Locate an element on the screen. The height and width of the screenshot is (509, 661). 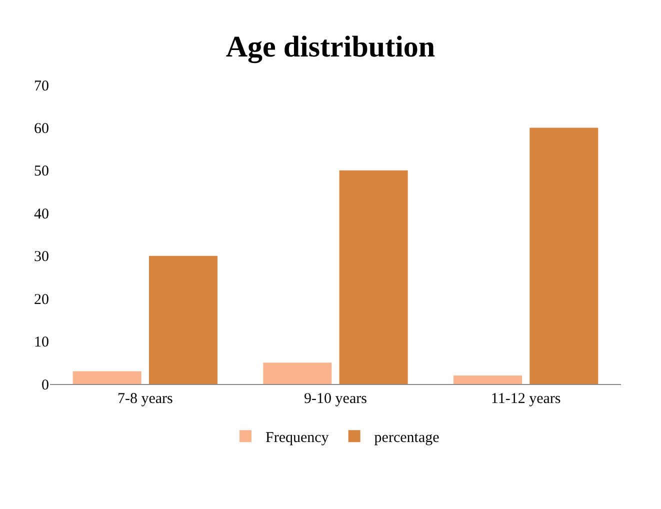
y-tick-label: 10 is located at coordinates (41, 342).